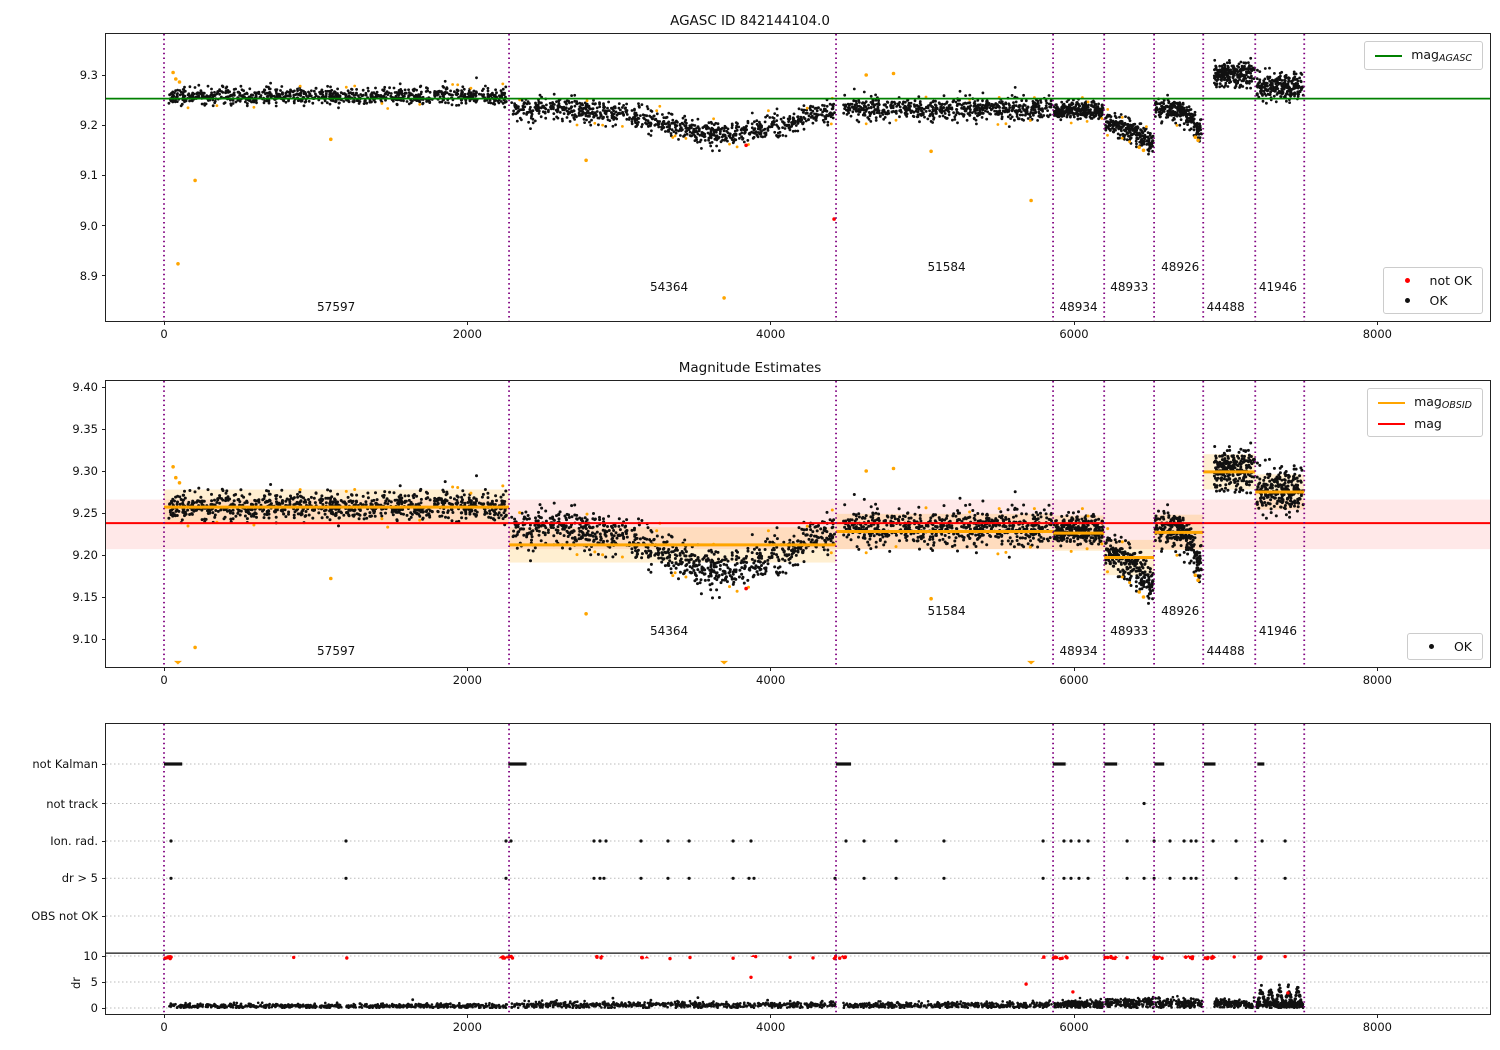  What do you see at coordinates (94, 982) in the screenshot?
I see `dr-tick-label: 5` at bounding box center [94, 982].